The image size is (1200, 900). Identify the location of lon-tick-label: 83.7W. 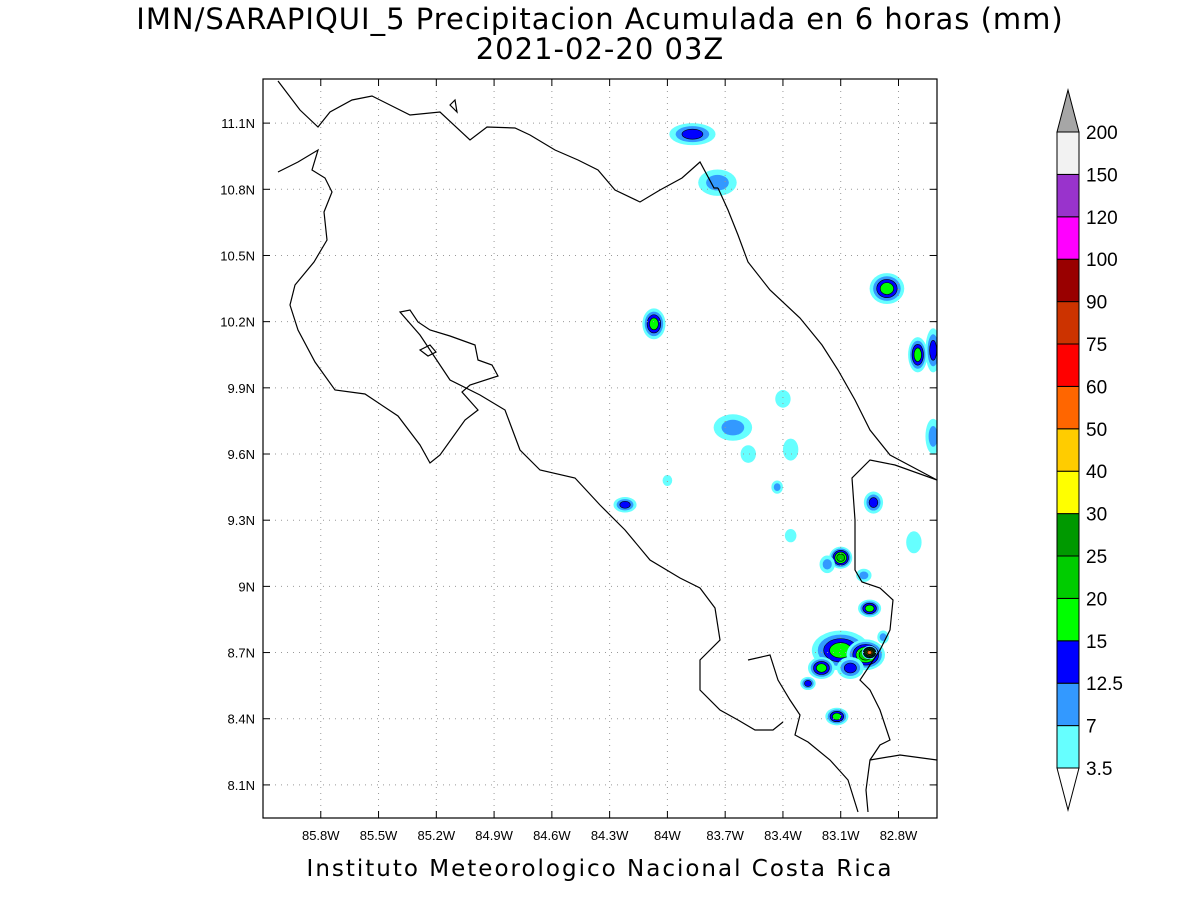
(725, 835).